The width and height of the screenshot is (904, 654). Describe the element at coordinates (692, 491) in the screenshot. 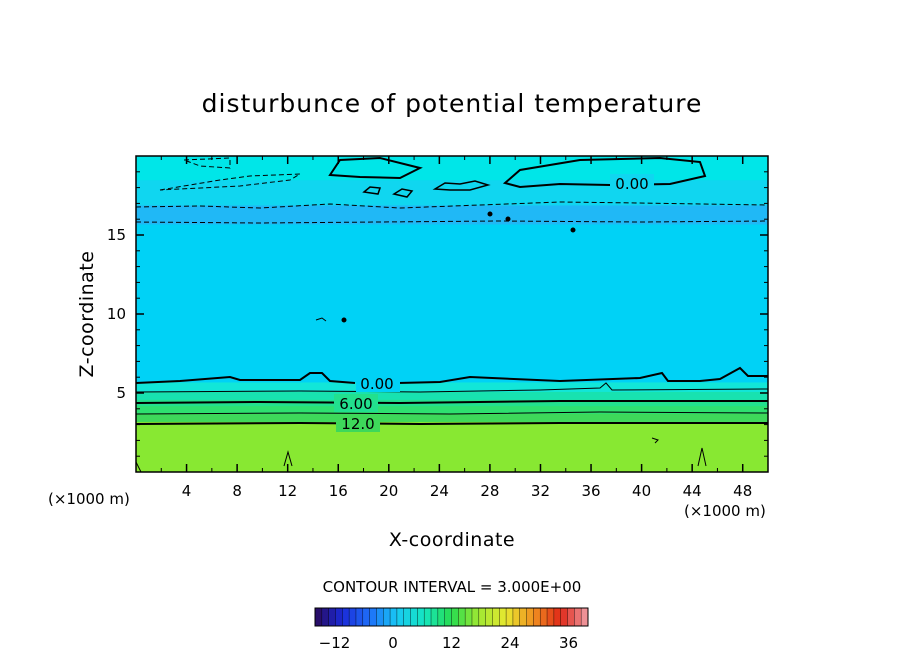

I see `x-tick-label: 44` at that location.